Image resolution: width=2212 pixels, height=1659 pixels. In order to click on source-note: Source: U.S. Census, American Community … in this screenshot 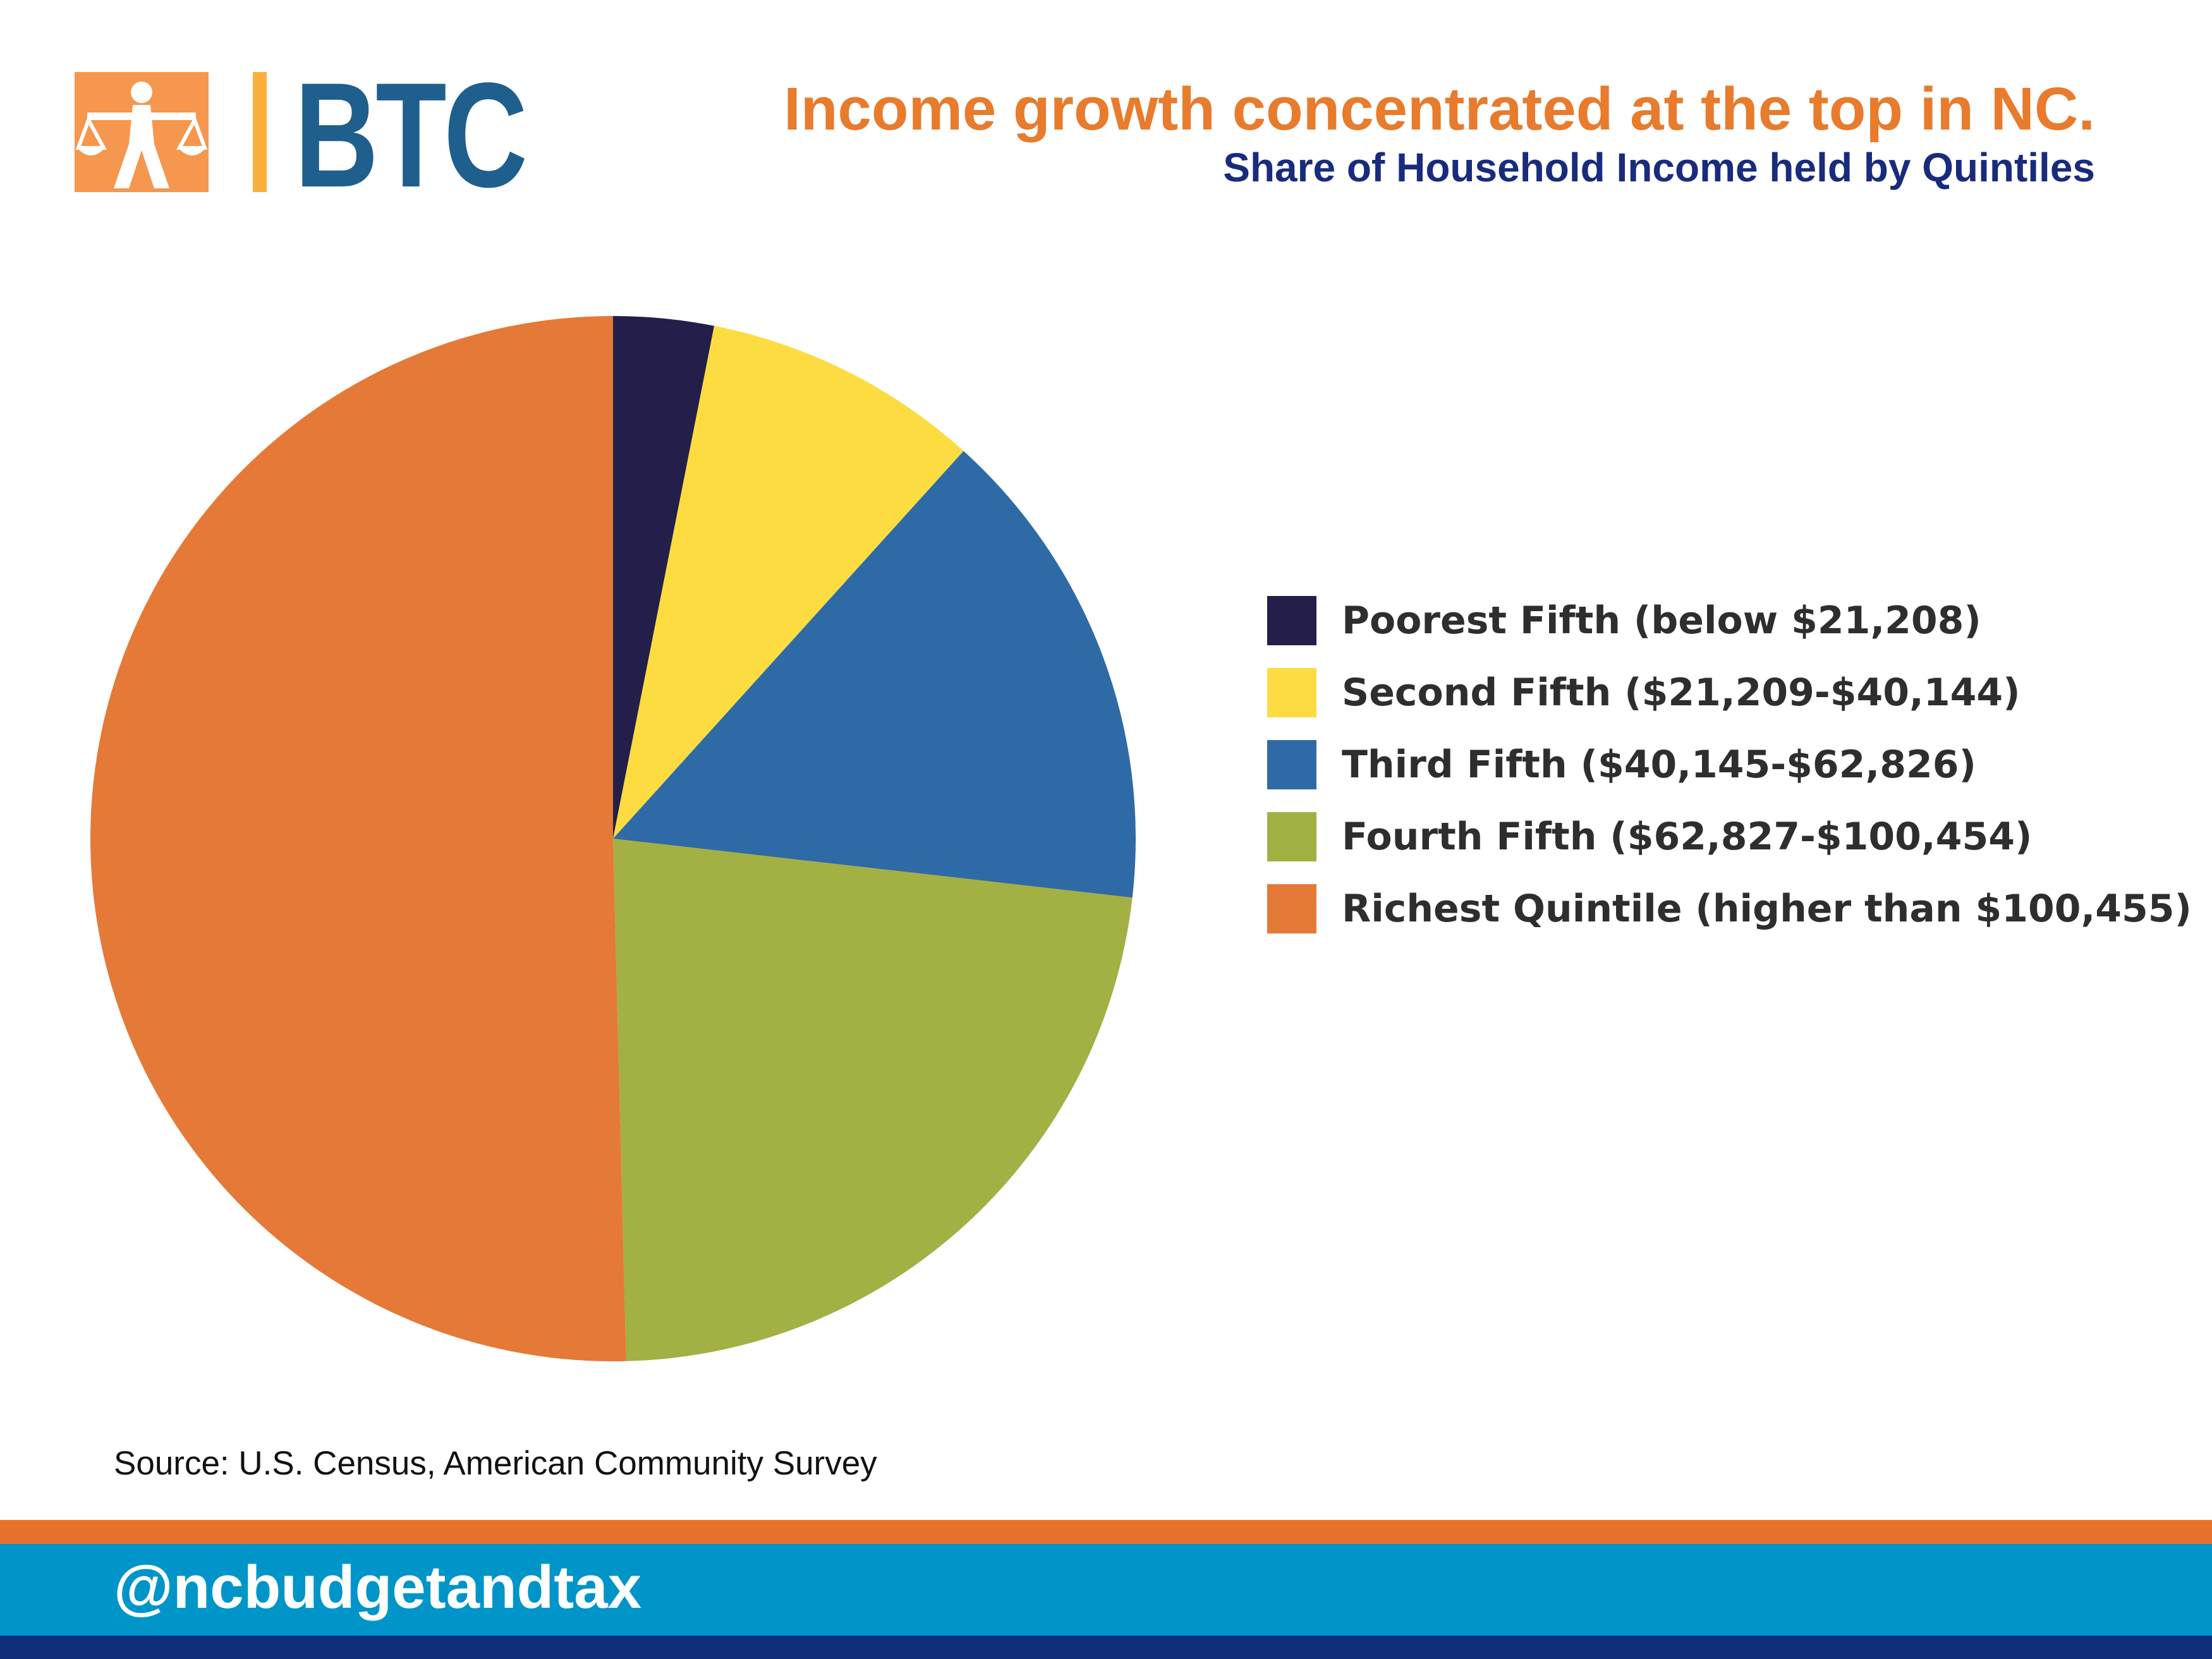, I will do `click(495, 1463)`.